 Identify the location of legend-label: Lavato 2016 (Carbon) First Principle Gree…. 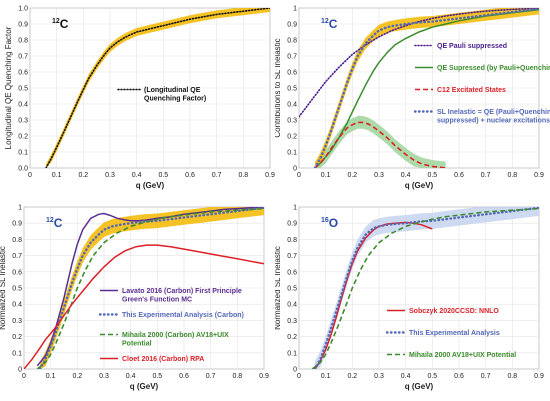
(182, 296).